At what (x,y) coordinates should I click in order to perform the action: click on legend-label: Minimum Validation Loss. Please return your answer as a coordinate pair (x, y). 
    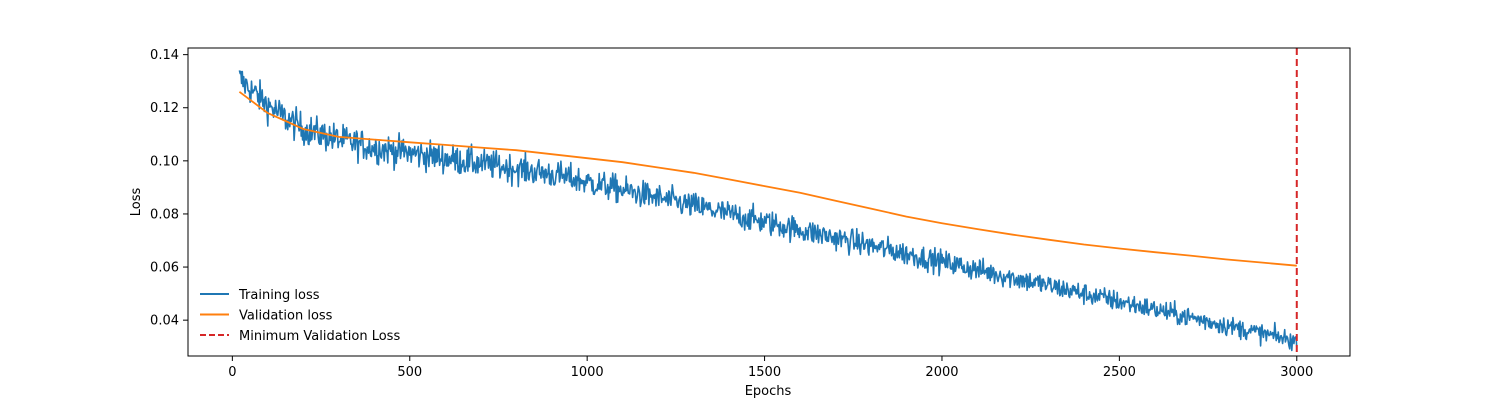
    Looking at the image, I should click on (319, 336).